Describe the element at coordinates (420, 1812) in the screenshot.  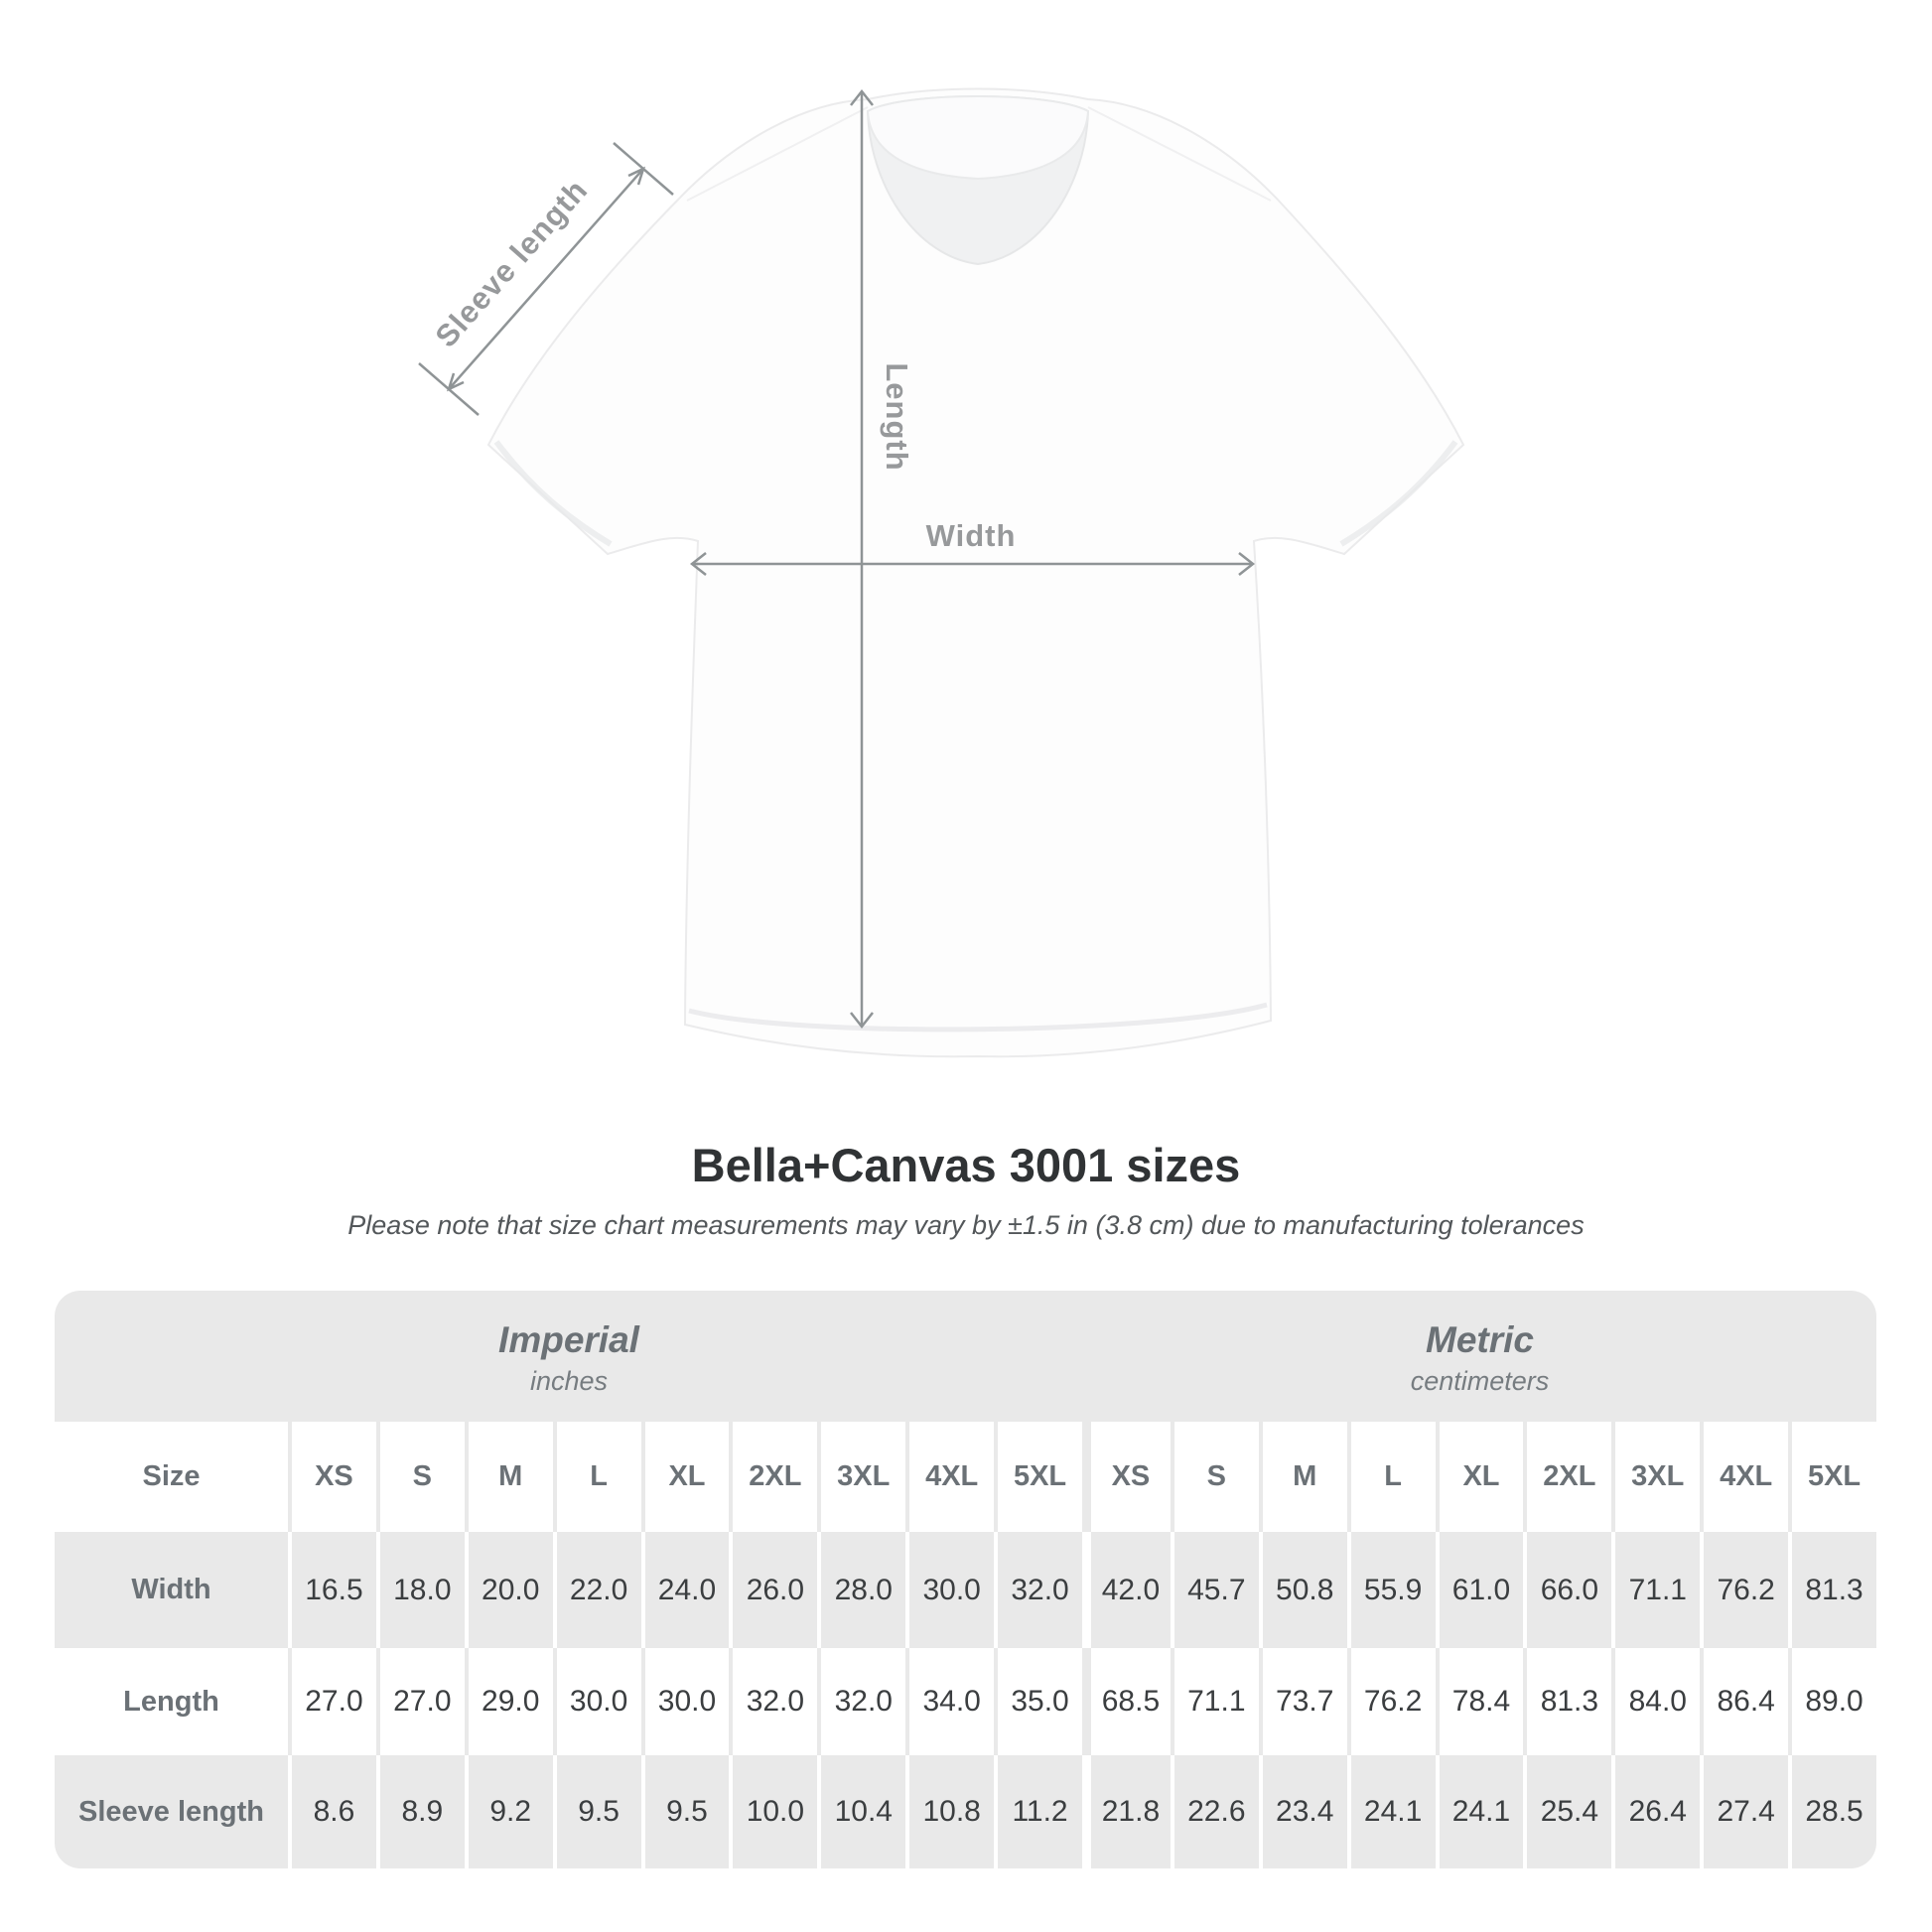
I see `sleeve-s-in: 8.9` at that location.